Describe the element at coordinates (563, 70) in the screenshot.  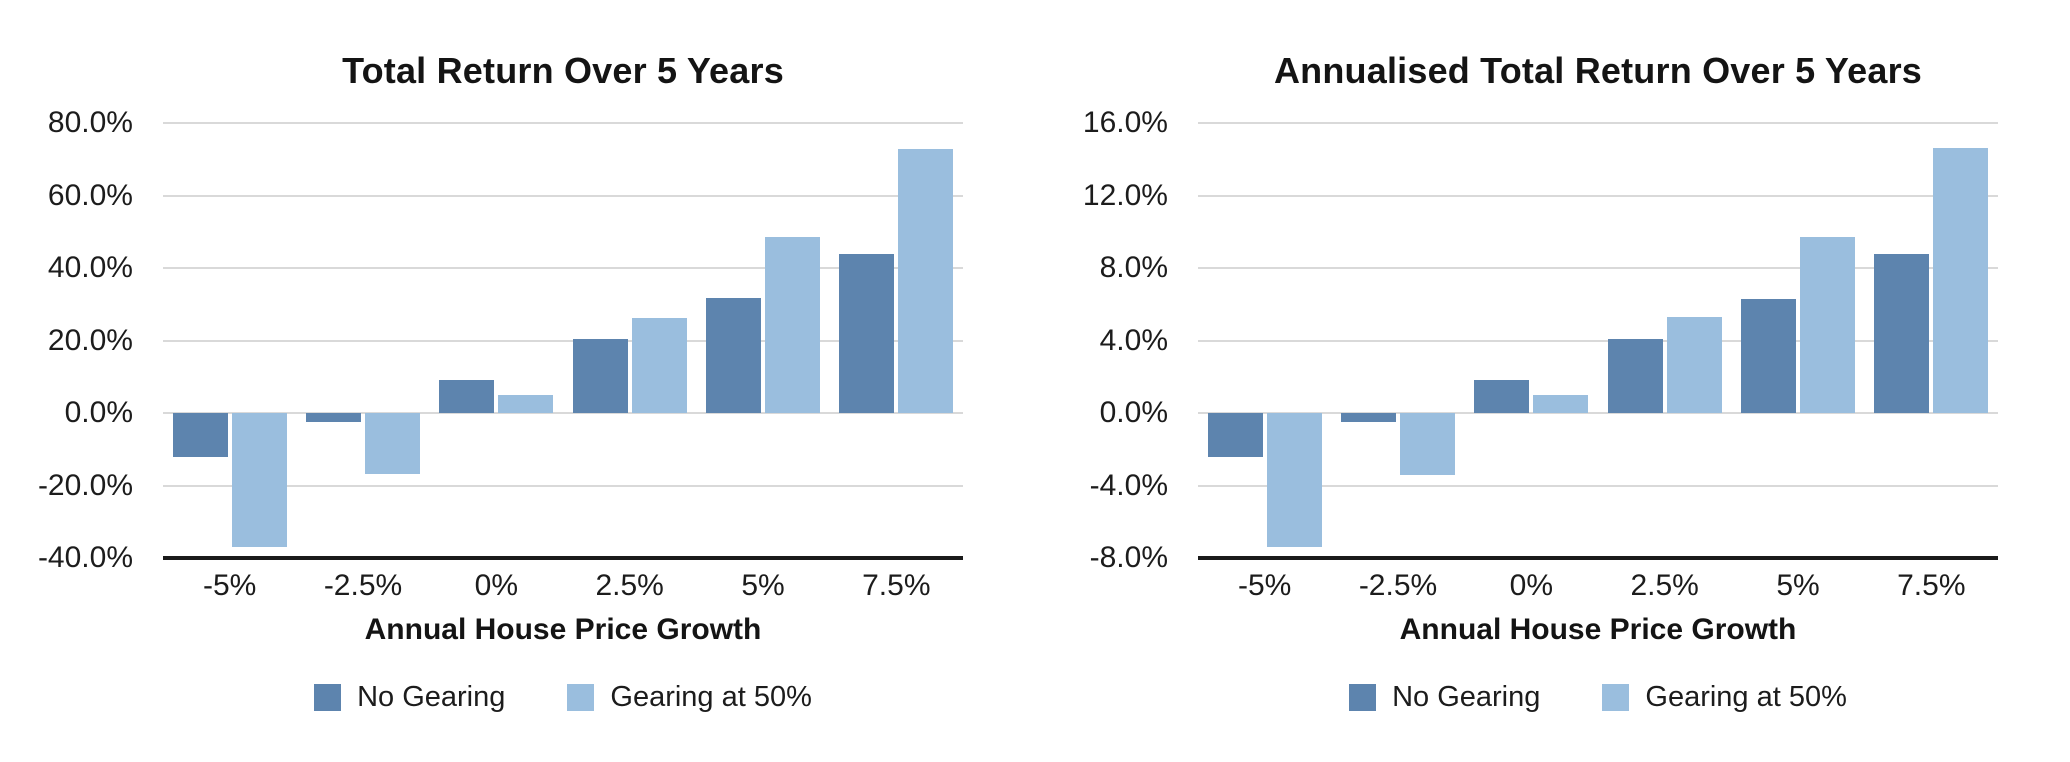
I see `chart-title: Total Return Over 5 Years` at that location.